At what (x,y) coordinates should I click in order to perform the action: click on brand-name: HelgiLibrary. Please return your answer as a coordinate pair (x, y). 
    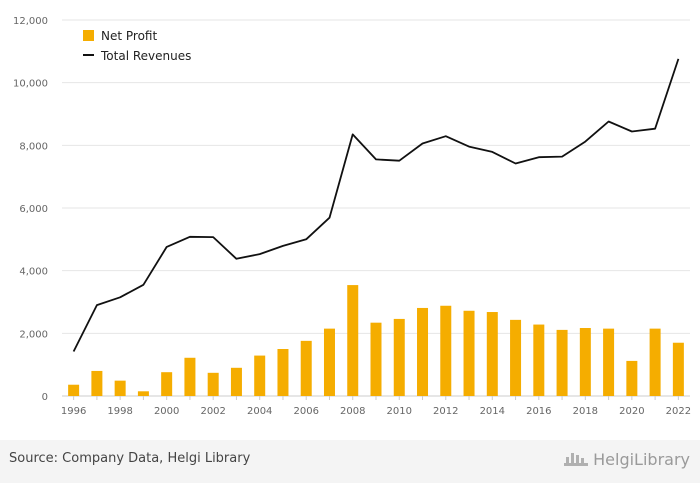
    Looking at the image, I should click on (641, 459).